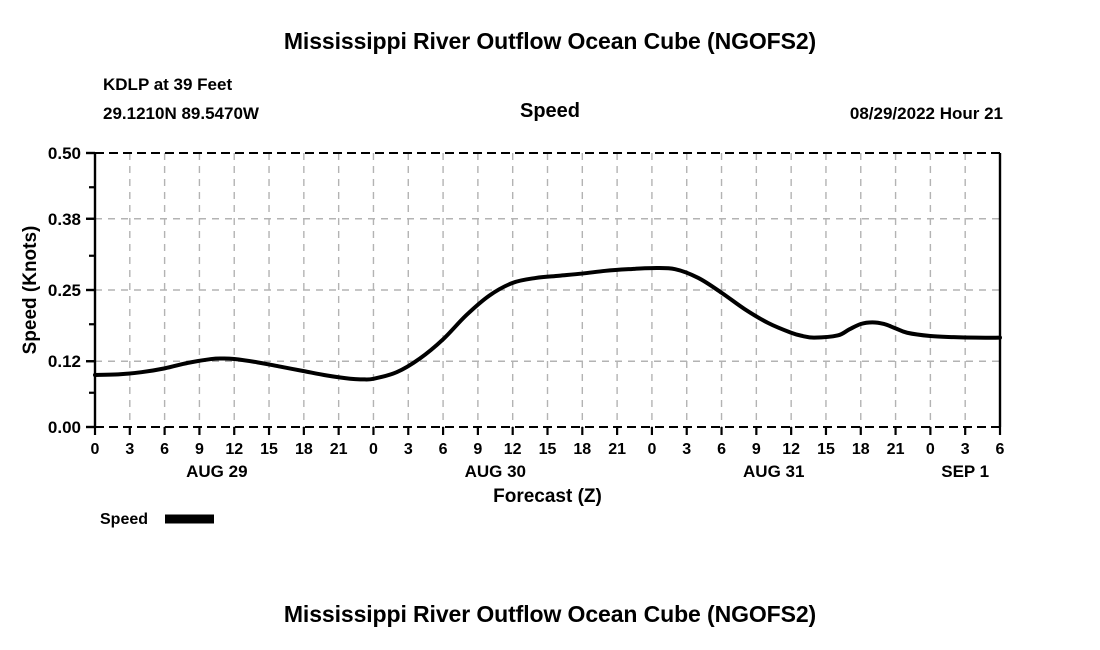 This screenshot has height=650, width=1100. What do you see at coordinates (181, 113) in the screenshot?
I see `coordinates-label: 29.1210N 89.5470W` at bounding box center [181, 113].